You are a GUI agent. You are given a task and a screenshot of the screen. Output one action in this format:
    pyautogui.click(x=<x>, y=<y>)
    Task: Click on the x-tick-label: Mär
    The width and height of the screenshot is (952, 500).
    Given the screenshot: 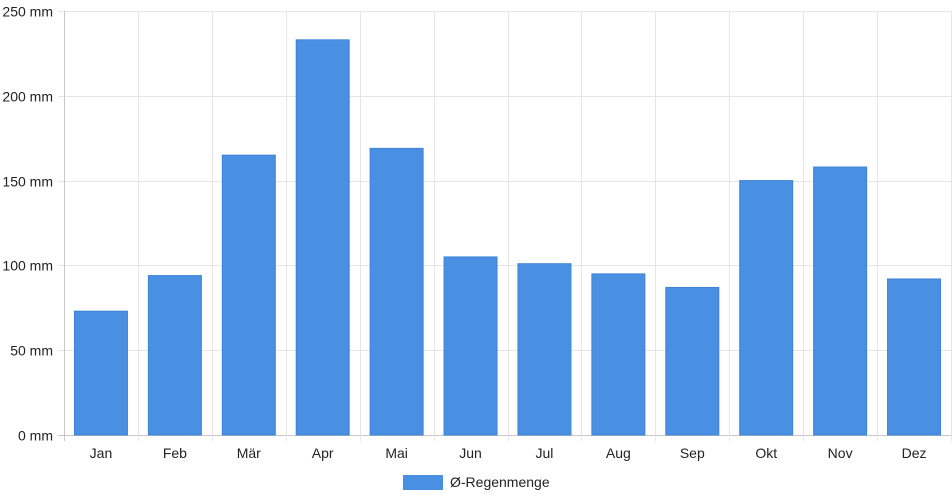 What is the action you would take?
    pyautogui.click(x=249, y=453)
    